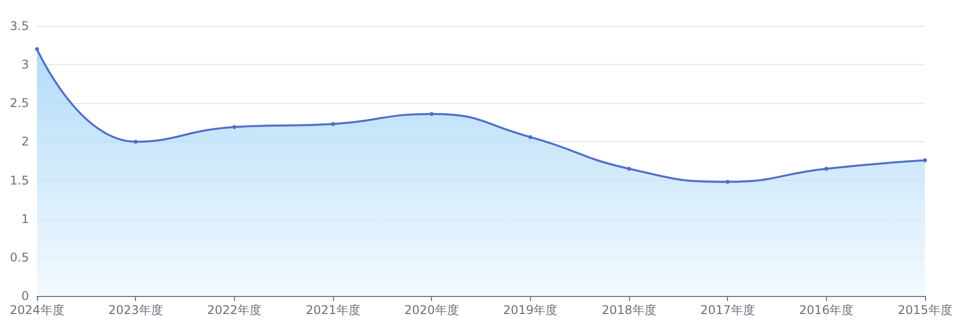 The width and height of the screenshot is (962, 335). I want to click on x-tick-label: 2022年度, so click(234, 310).